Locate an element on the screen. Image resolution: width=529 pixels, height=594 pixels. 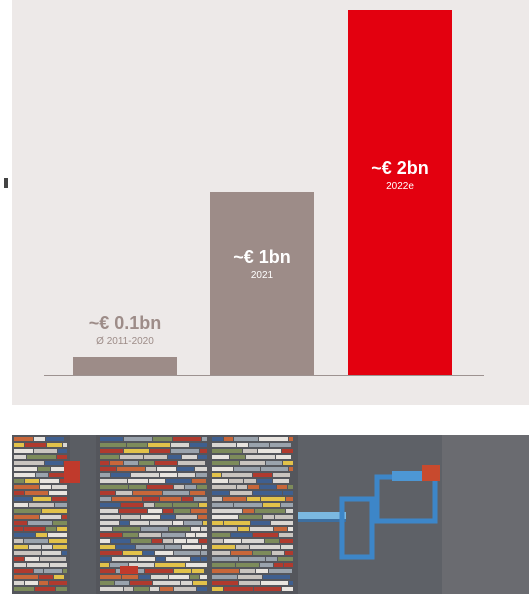
bar-category-label-1: 2021 is located at coordinates (262, 275).